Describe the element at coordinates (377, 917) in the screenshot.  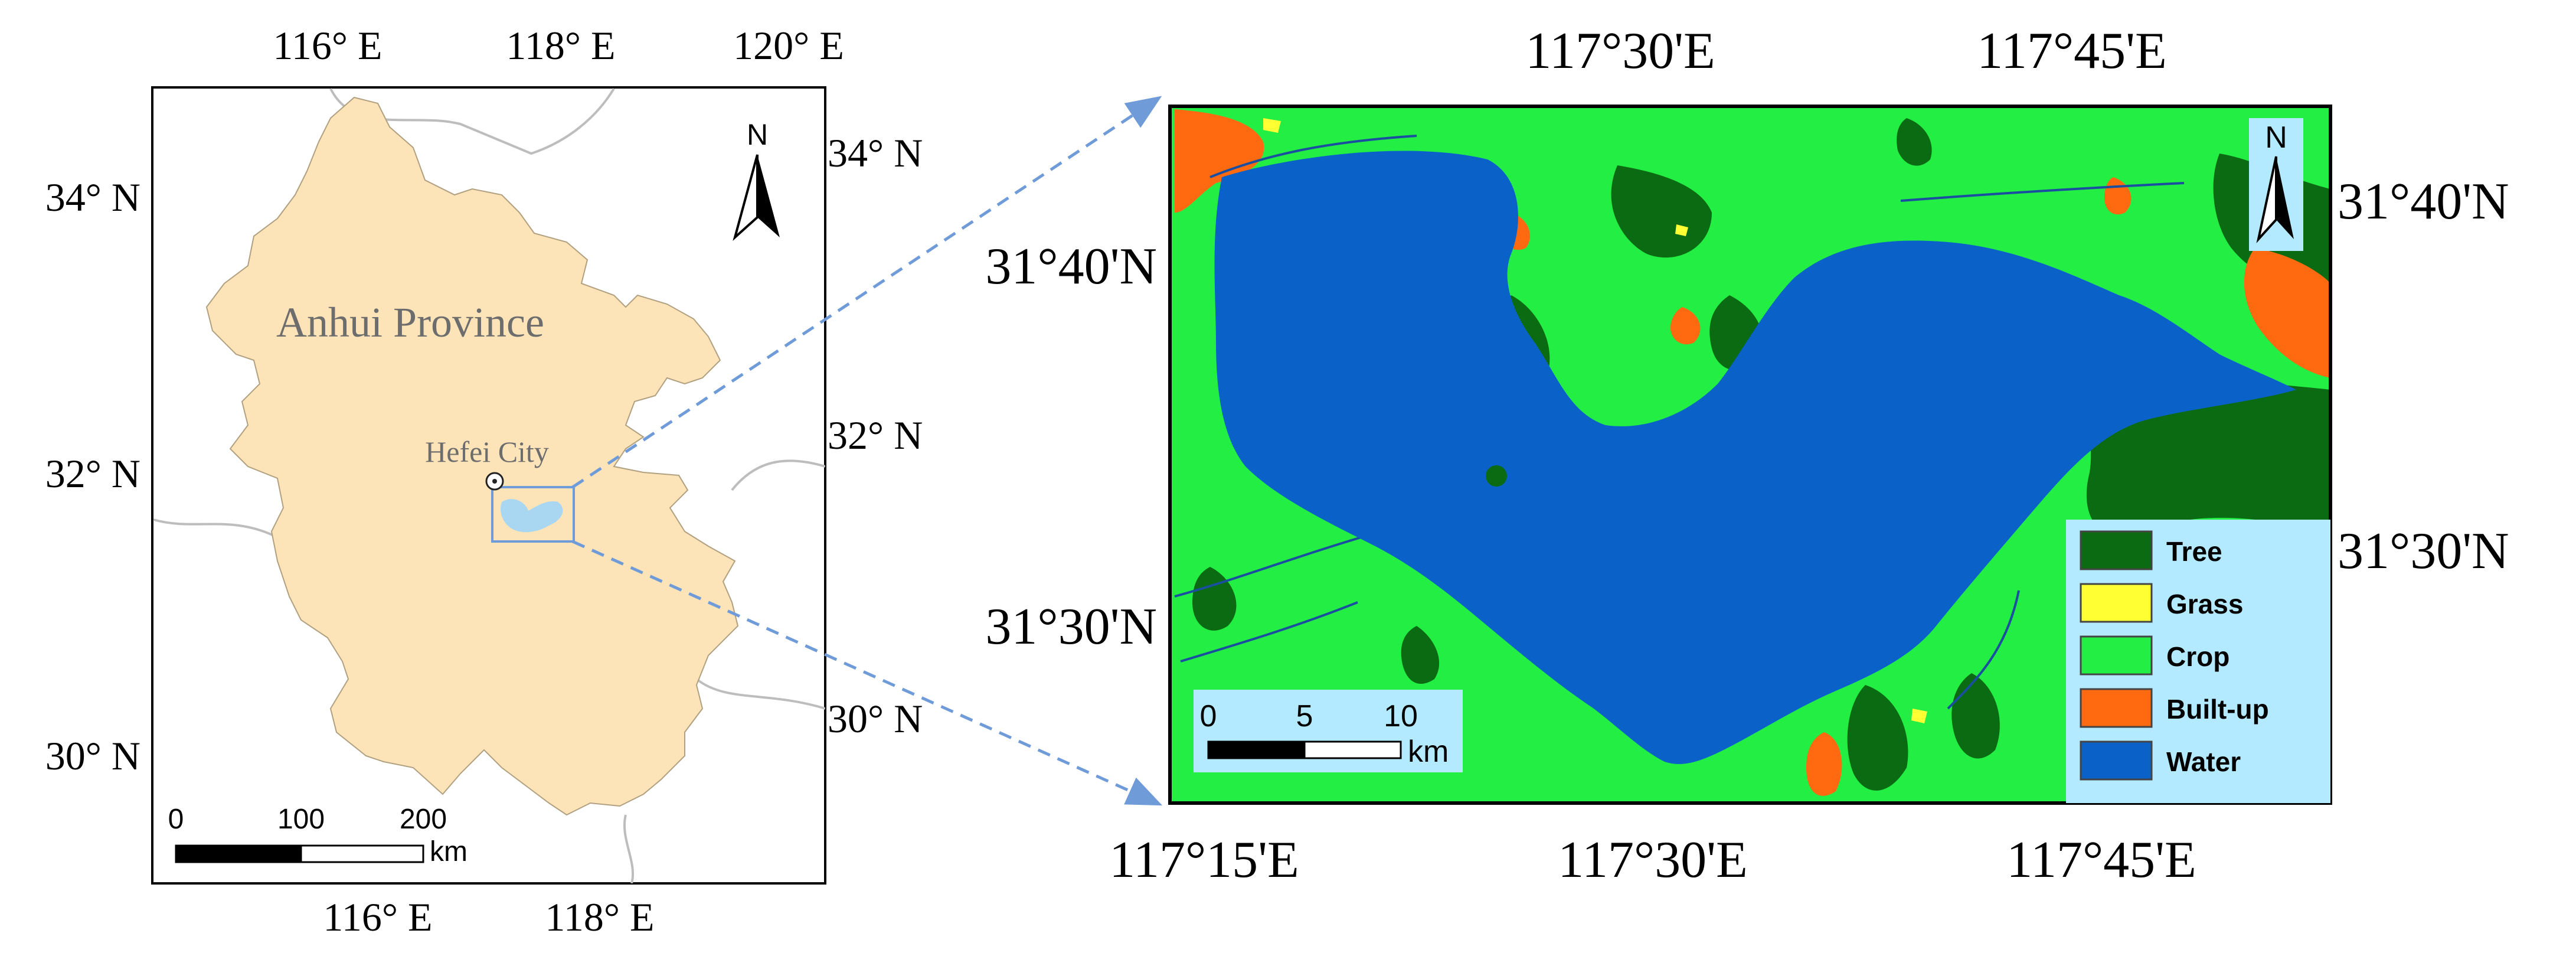
I see `left-bottom-tick-116: 116° E` at that location.